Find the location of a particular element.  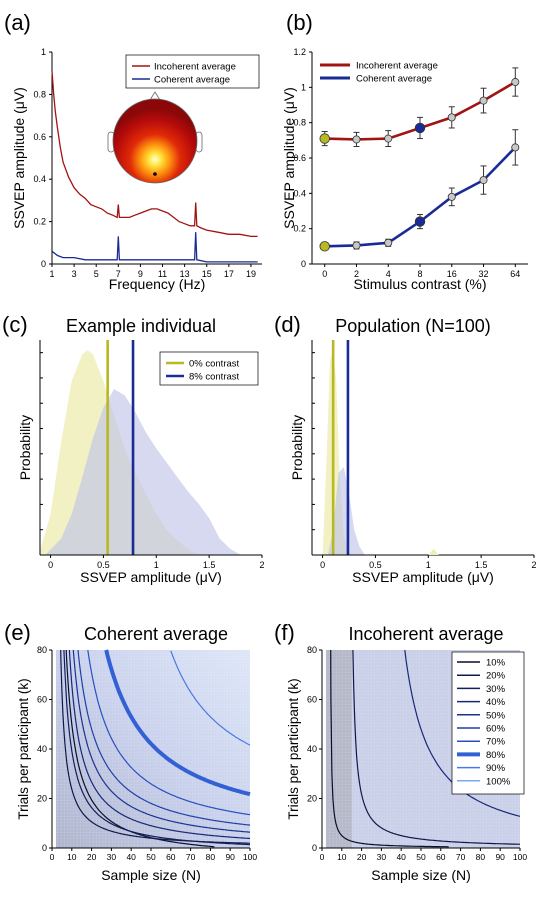

y-tick-label-e: 40 is located at coordinates (42, 749).